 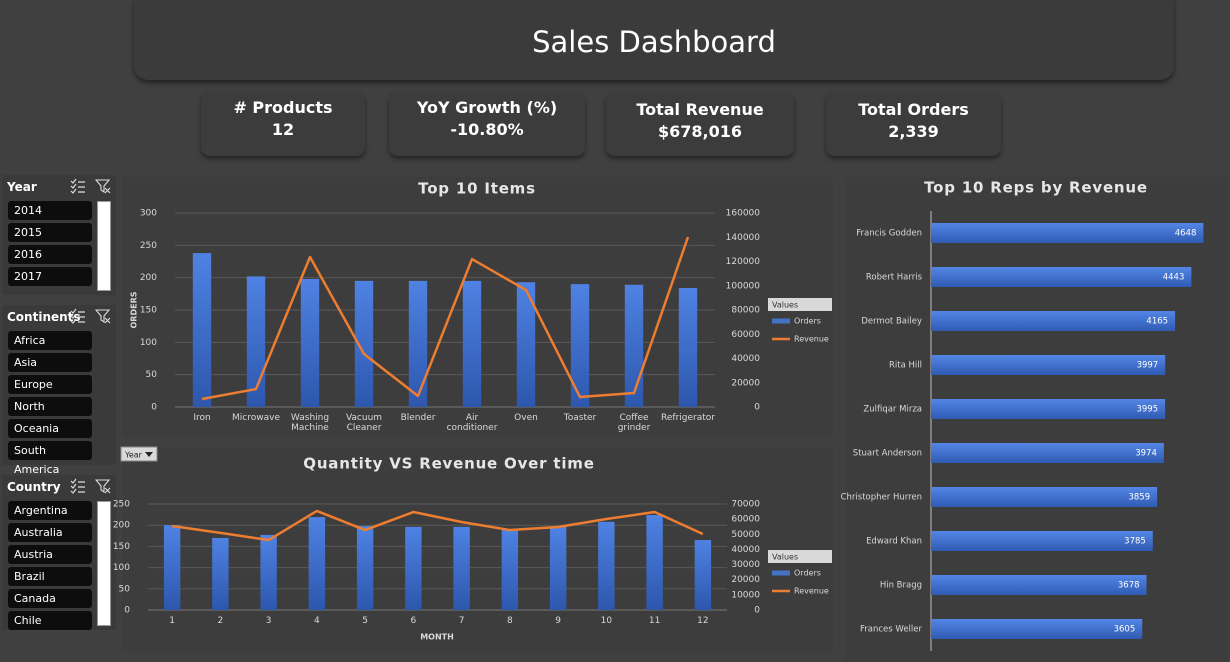 What do you see at coordinates (317, 621) in the screenshot?
I see `x-tick-label: 4` at bounding box center [317, 621].